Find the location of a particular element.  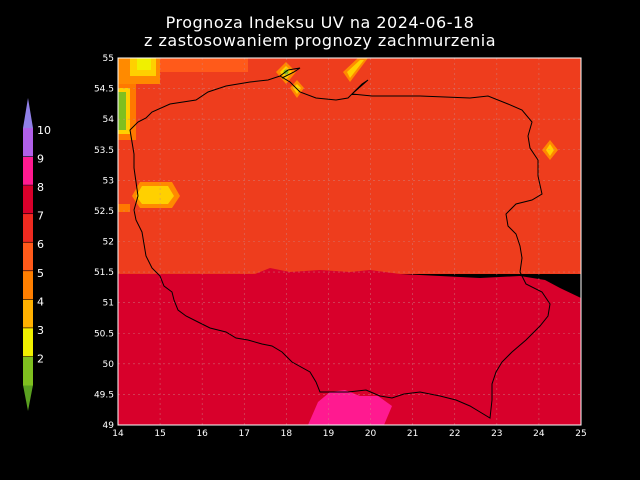

uv-legend: 2 3 4 5 6 7 8 9 10 is located at coordinates (37, 254).